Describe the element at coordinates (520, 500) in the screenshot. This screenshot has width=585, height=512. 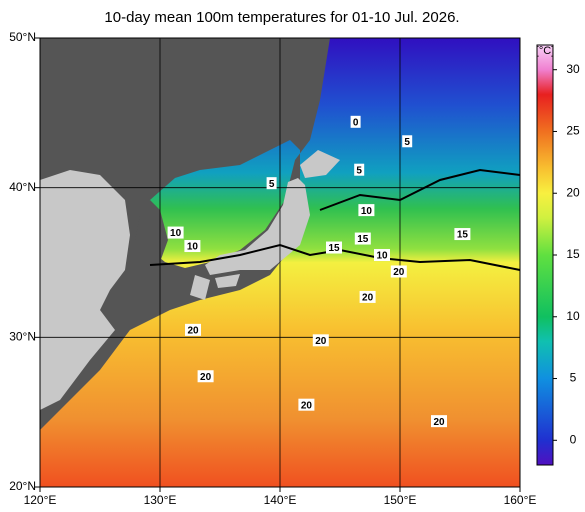
I see `x-tick-label: 160°E` at that location.